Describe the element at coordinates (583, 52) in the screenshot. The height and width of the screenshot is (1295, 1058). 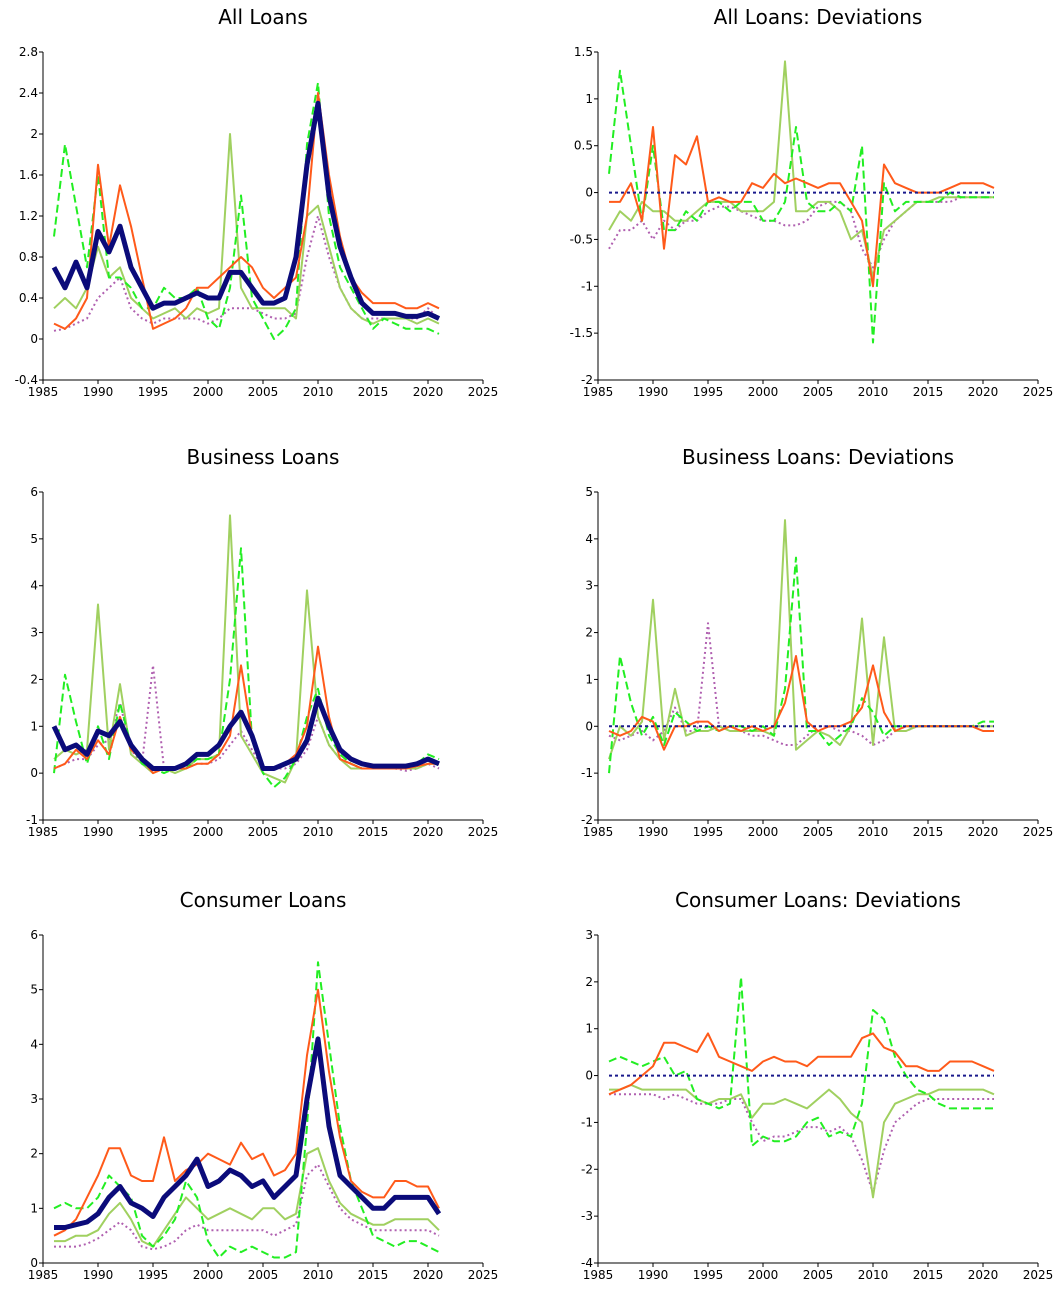
I see `y-tick-label: 1.5` at that location.